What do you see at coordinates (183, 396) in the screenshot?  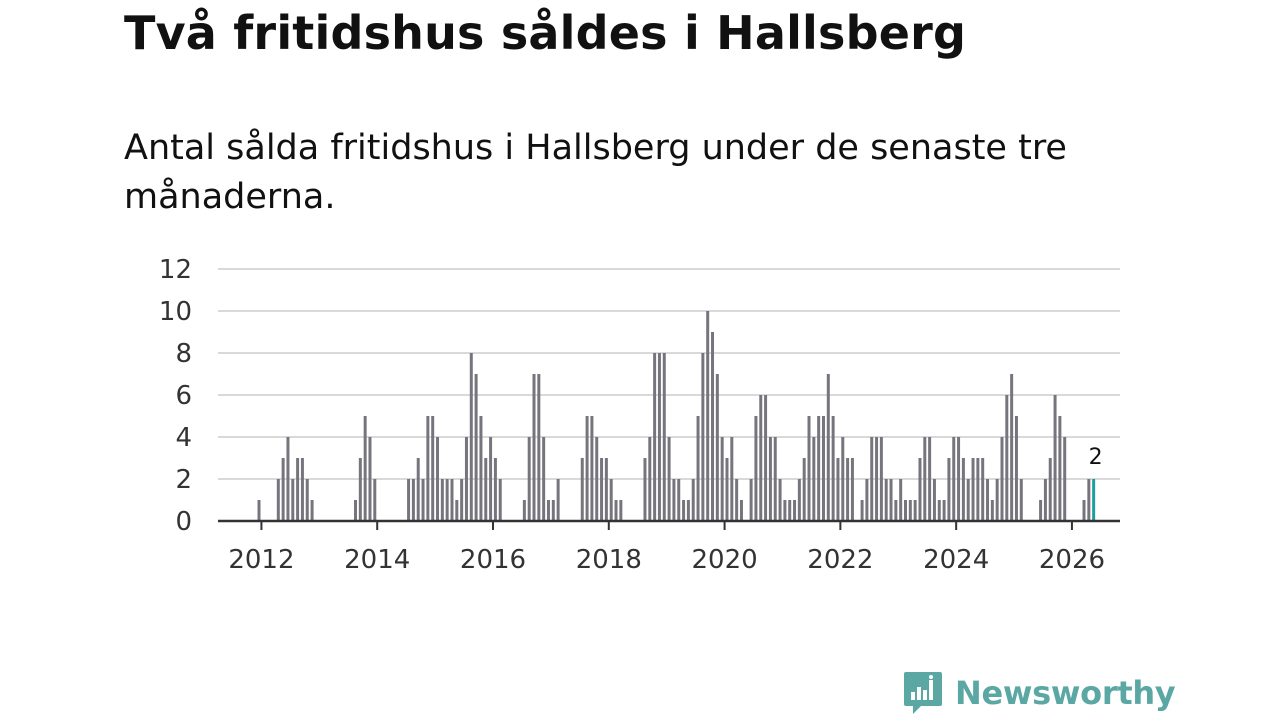 I see `y-tick-label: 6` at bounding box center [183, 396].